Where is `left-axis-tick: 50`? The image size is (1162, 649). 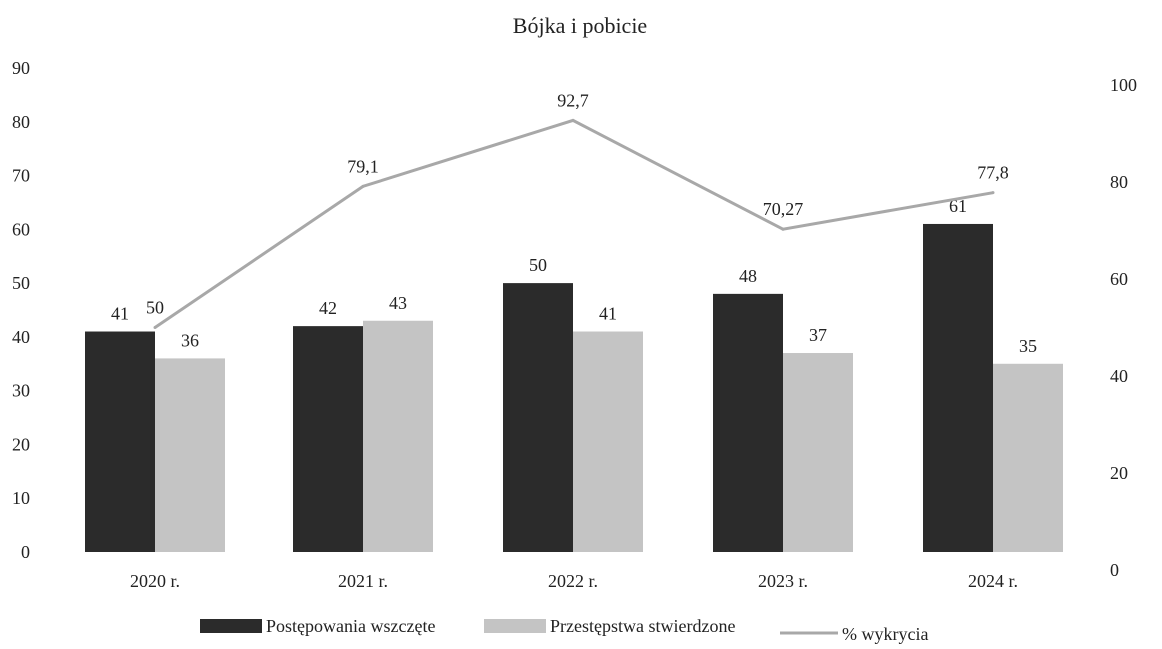 left-axis-tick: 50 is located at coordinates (21, 283).